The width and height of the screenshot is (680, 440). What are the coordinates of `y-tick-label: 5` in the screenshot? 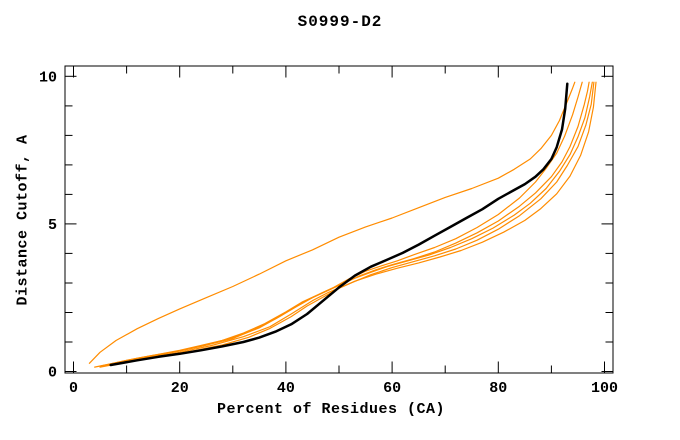 It's located at (52, 225).